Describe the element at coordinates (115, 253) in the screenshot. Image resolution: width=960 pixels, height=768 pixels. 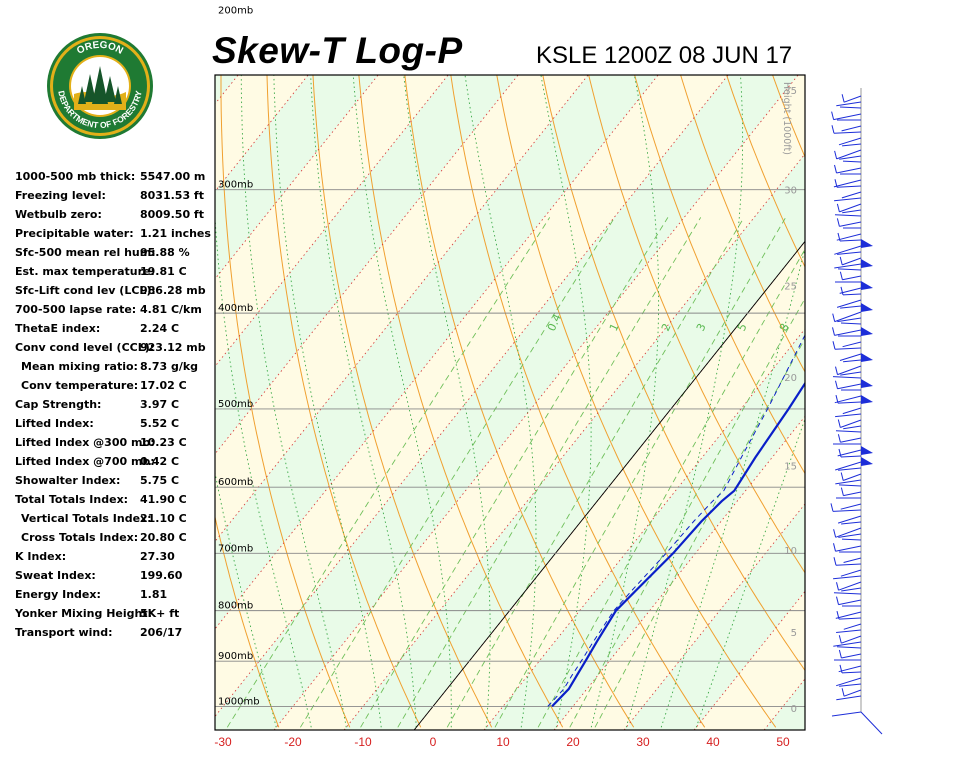
I see `stat-row: Sfc-500 mean rel hum: 95.88 %` at that location.